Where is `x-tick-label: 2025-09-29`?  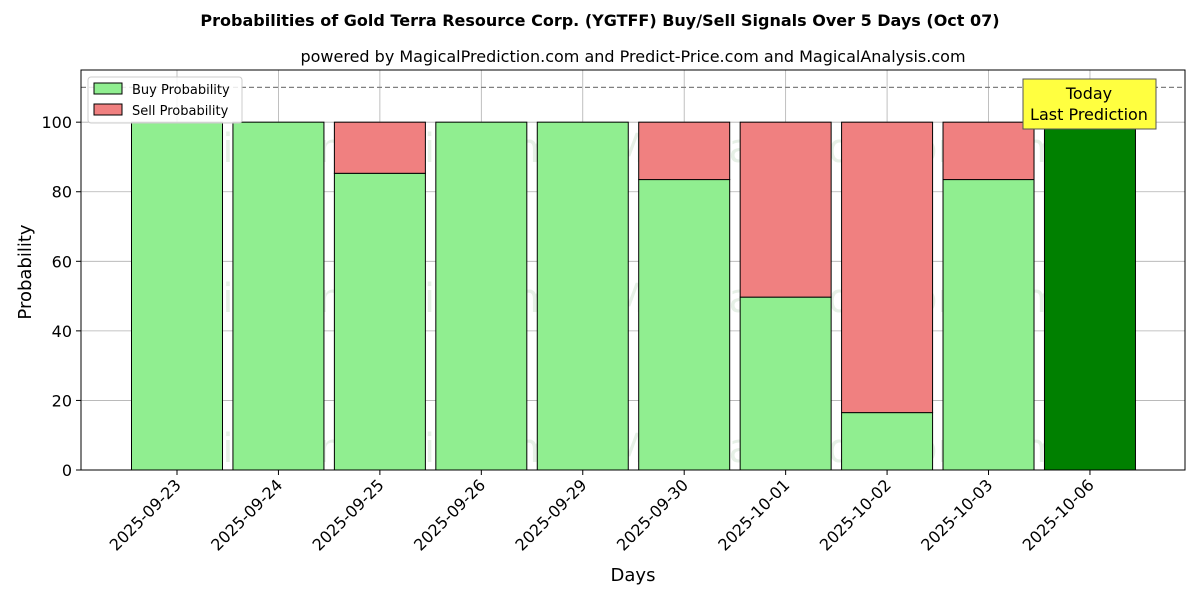 x-tick-label: 2025-09-29 is located at coordinates (550, 514).